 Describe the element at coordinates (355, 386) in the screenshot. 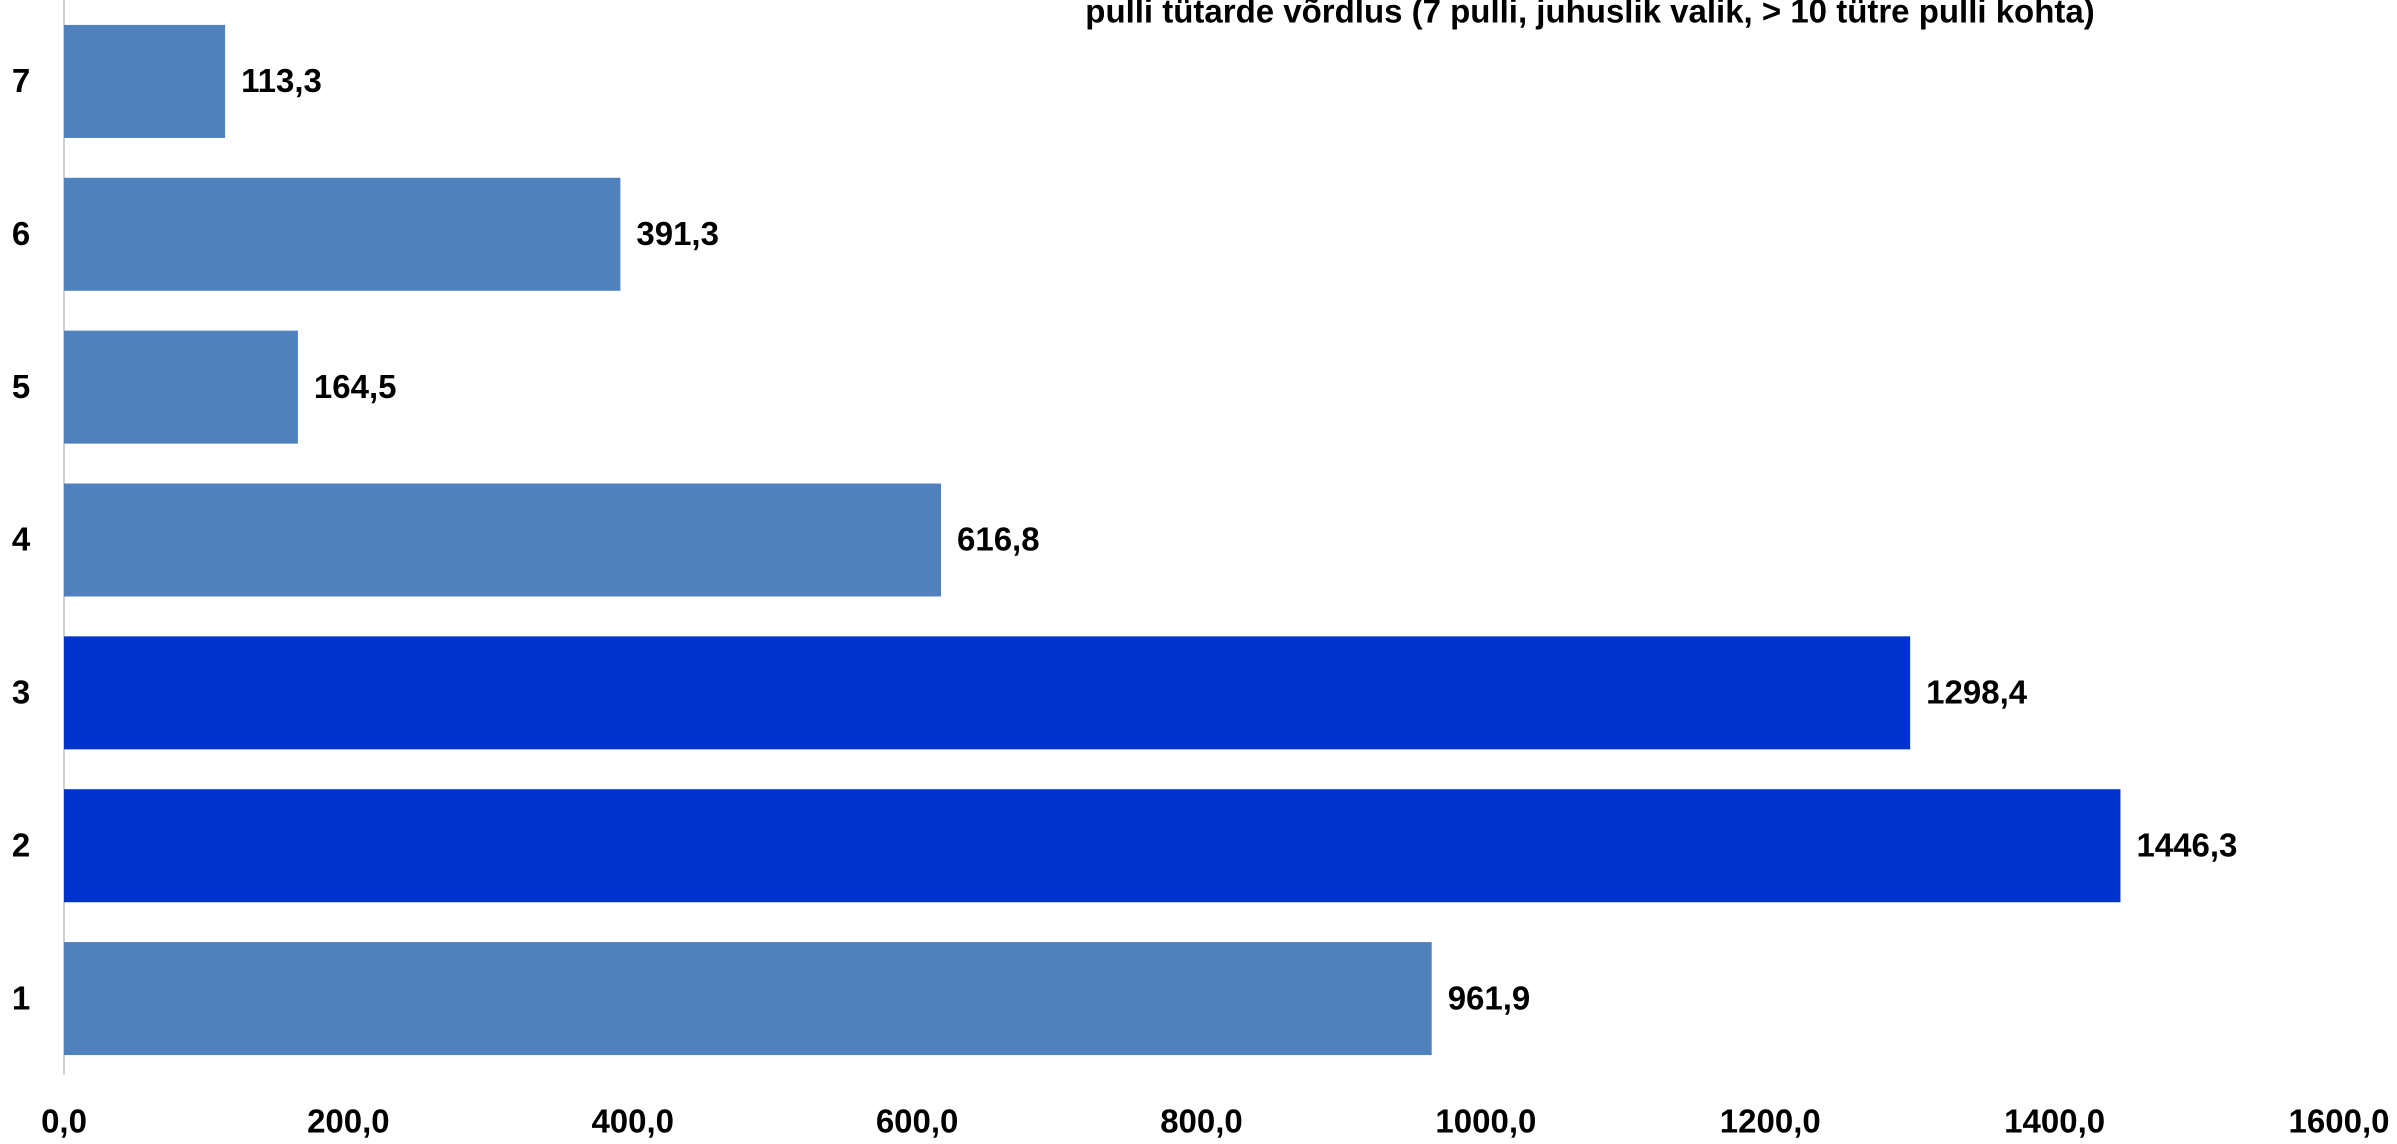

I see `value-label: 164,5` at that location.